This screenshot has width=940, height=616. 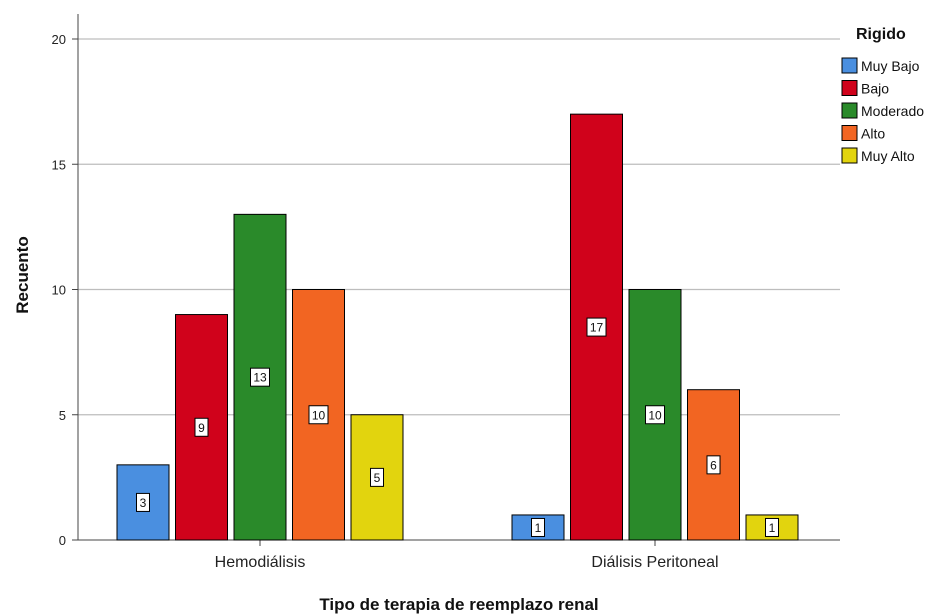 What do you see at coordinates (873, 134) in the screenshot?
I see `legend-item-label: Alto` at bounding box center [873, 134].